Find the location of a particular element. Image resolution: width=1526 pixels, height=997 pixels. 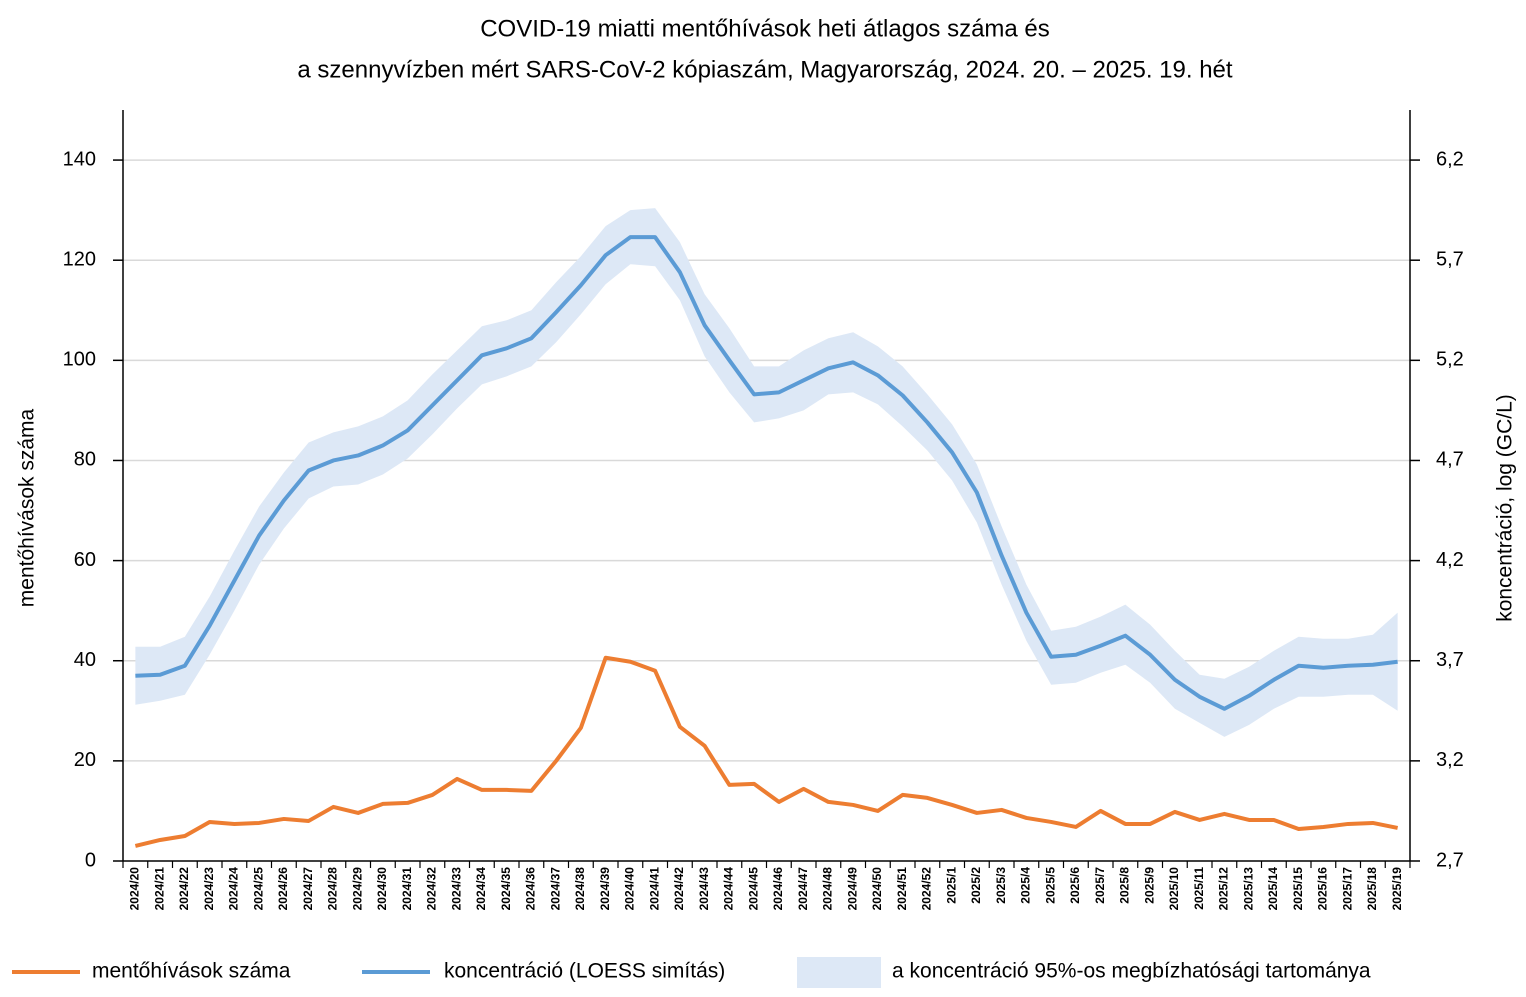

y2-axis-label: koncentráció, log (GC/L) is located at coordinates (1505, 508).